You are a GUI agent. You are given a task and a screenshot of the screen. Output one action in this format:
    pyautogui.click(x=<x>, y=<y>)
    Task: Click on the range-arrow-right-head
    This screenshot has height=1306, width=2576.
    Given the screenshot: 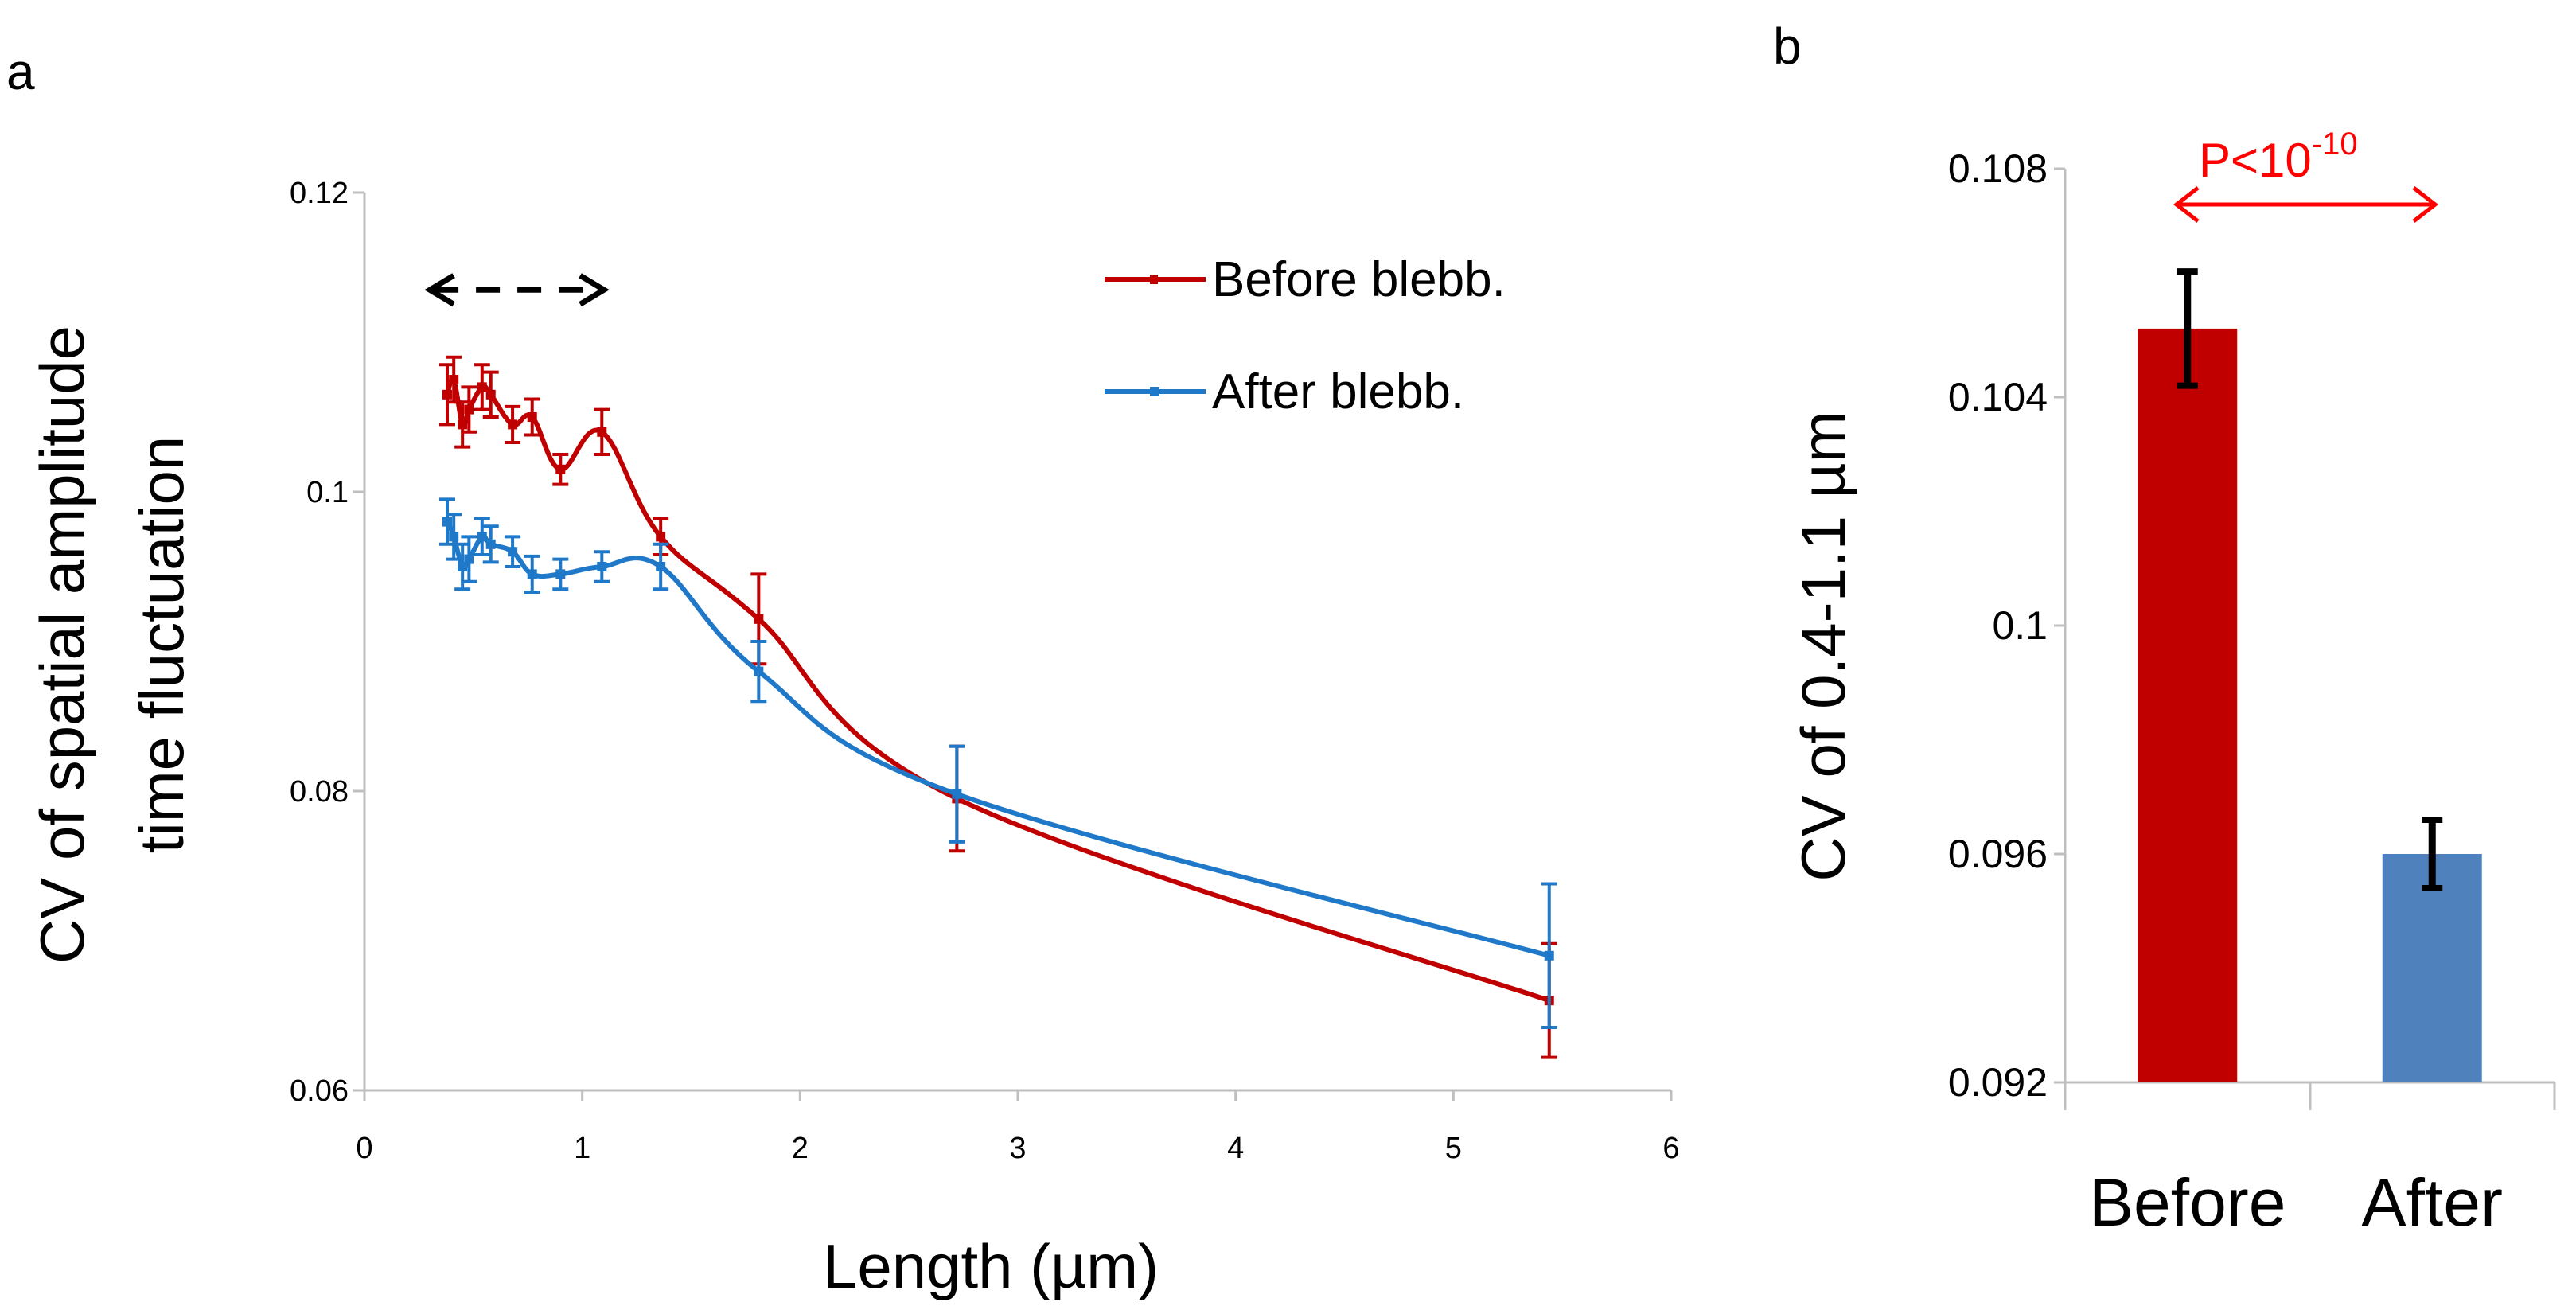 What is the action you would take?
    pyautogui.click(x=594, y=290)
    